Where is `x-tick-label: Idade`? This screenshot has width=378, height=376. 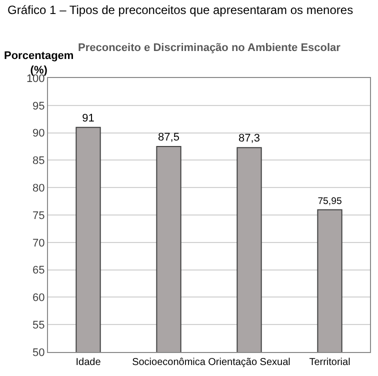
x-tick-label: Idade is located at coordinates (89, 362).